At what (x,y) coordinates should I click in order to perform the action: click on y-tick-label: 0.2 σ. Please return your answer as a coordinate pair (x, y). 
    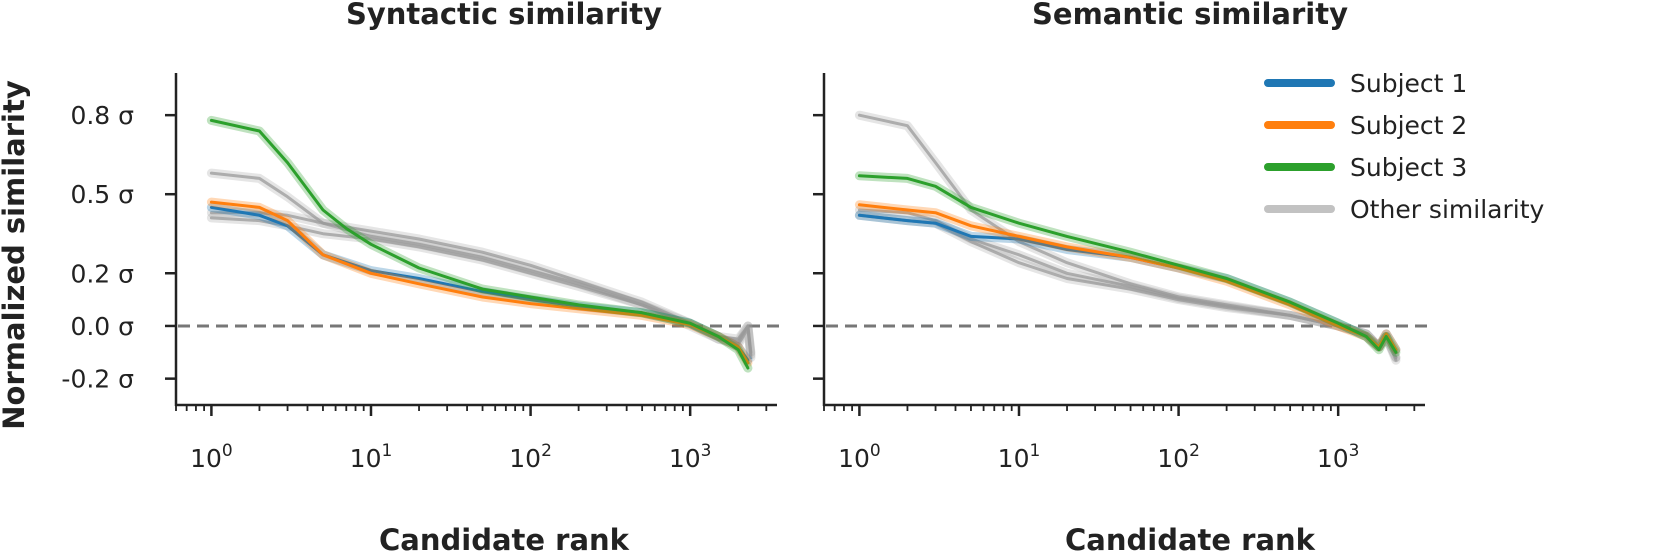
    Looking at the image, I should click on (102, 273).